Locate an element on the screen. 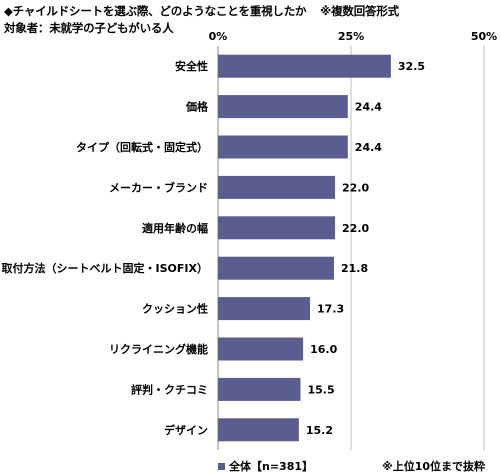 The height and width of the screenshot is (474, 500). category-label: メーカー・ブランド is located at coordinates (158, 187).